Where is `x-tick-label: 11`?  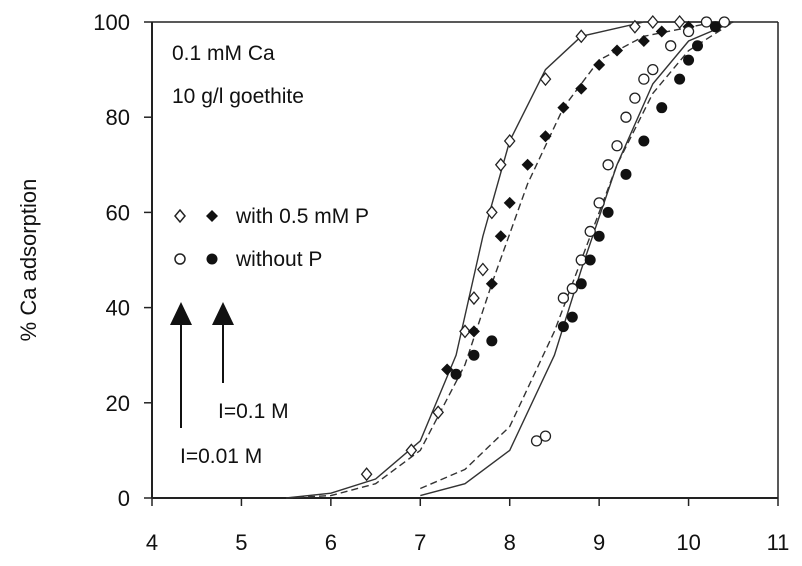
x-tick-label: 11 is located at coordinates (778, 542).